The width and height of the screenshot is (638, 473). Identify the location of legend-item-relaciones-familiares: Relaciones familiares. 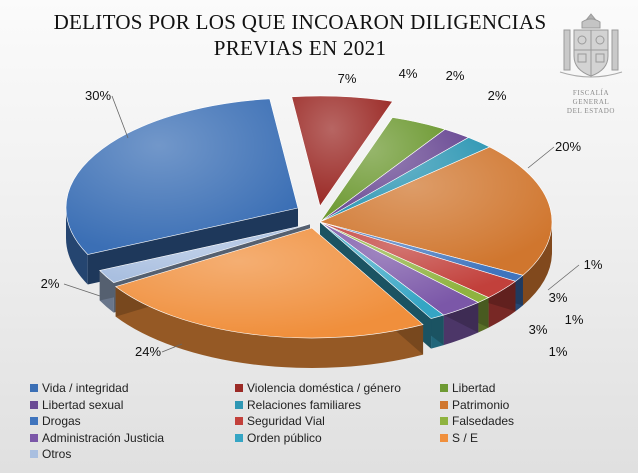
(298, 405).